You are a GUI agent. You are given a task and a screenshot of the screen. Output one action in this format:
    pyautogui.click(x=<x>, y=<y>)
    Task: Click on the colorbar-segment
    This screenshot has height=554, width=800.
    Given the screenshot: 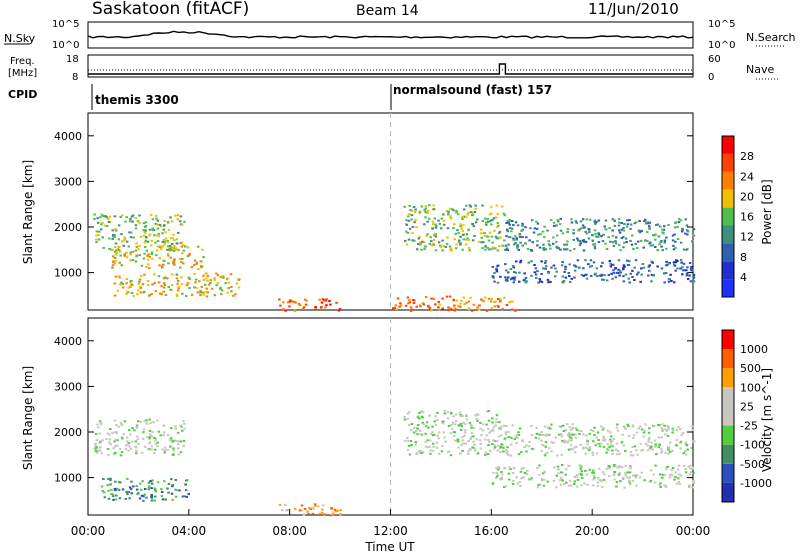 What is the action you would take?
    pyautogui.click(x=728, y=492)
    